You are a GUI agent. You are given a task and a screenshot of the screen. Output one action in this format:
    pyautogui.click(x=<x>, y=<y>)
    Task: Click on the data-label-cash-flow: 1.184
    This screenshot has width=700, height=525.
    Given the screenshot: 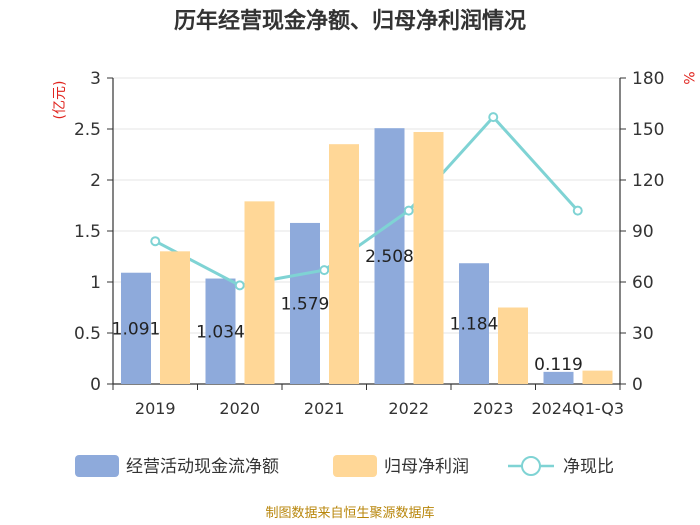 What is the action you would take?
    pyautogui.click(x=474, y=325)
    